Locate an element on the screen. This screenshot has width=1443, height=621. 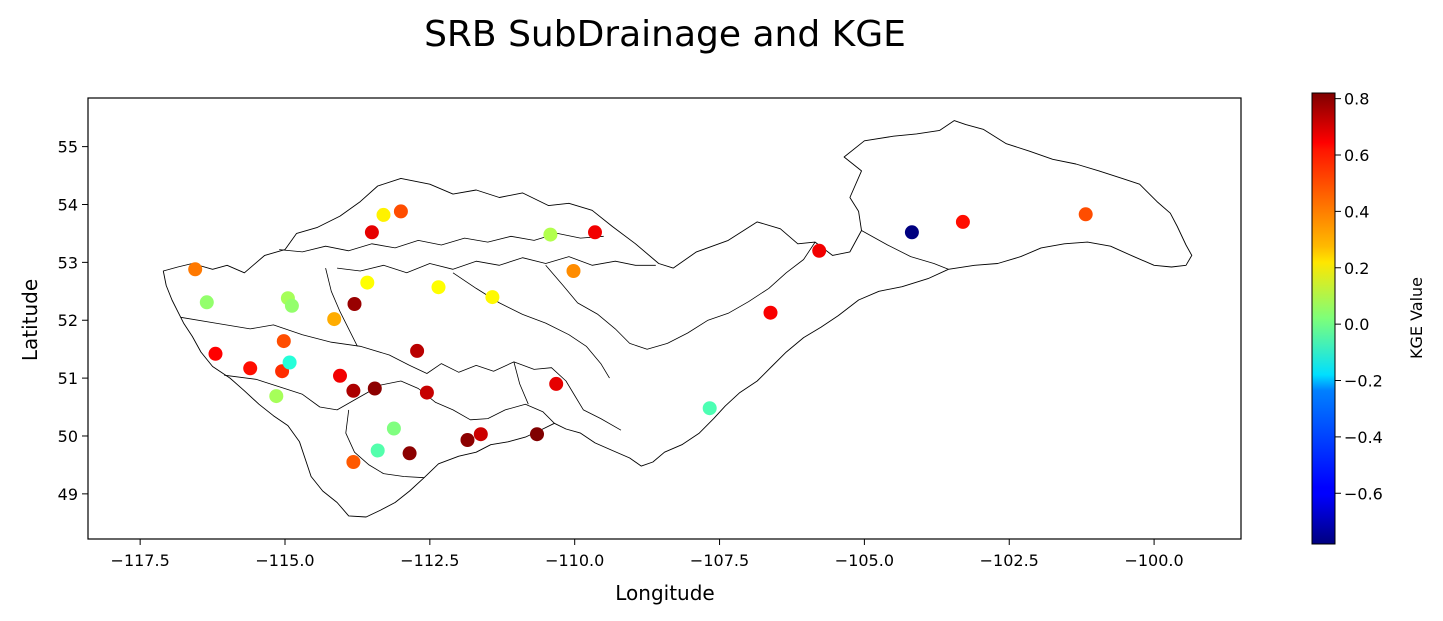
colorbar-tick-label: −0.4 is located at coordinates (1363, 437).